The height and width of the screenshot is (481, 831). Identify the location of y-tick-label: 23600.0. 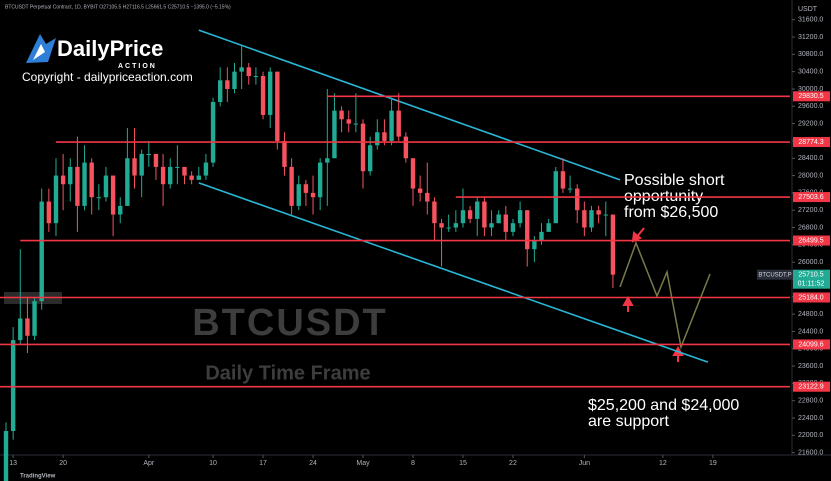
(810, 366).